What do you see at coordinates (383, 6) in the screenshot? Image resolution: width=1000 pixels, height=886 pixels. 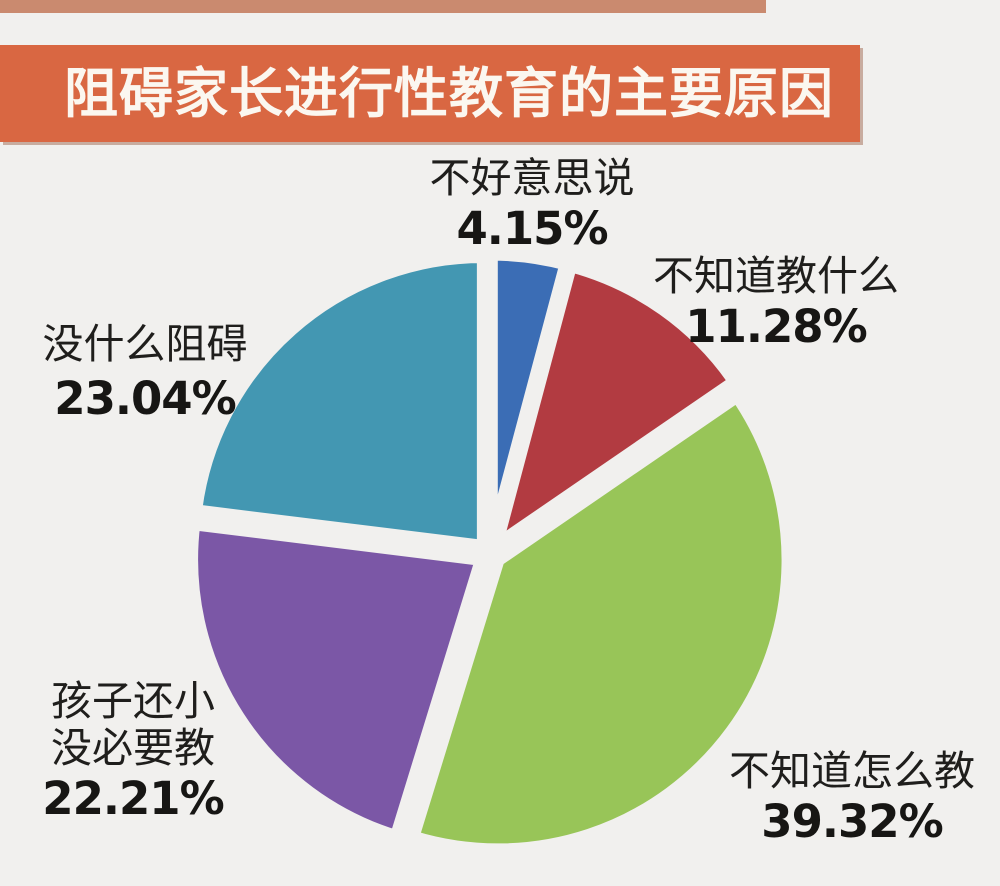 I see `top-strip` at bounding box center [383, 6].